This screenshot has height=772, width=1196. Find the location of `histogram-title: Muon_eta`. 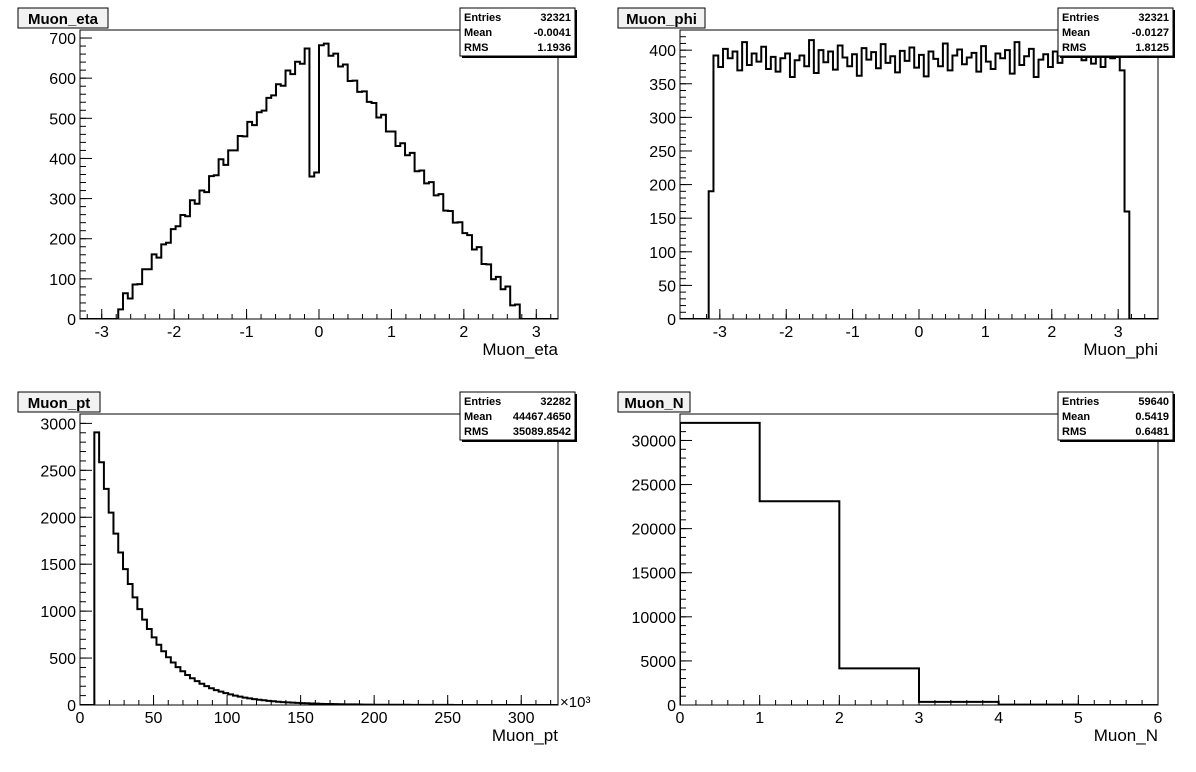

histogram-title: Muon_eta is located at coordinates (63, 19).